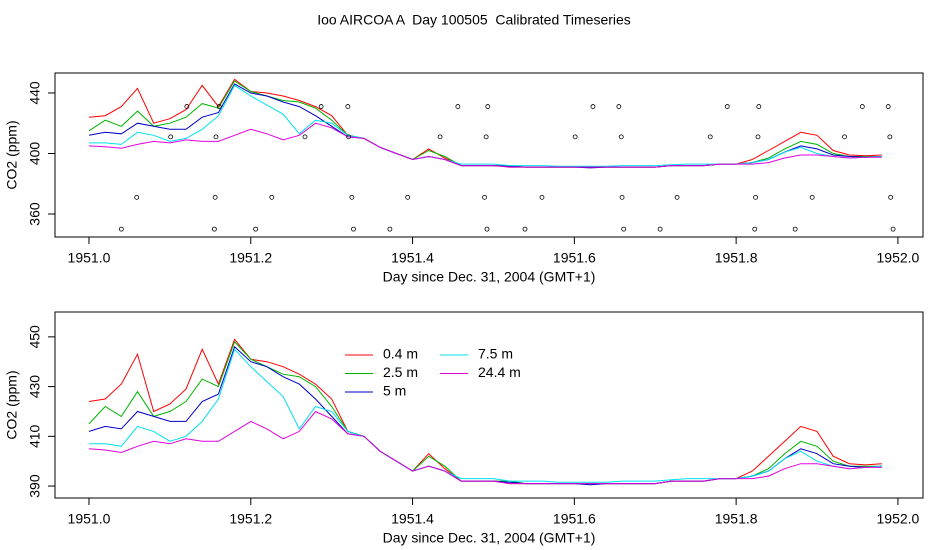 The width and height of the screenshot is (950, 550). Describe the element at coordinates (35, 337) in the screenshot. I see `y-tick-label: 450` at that location.